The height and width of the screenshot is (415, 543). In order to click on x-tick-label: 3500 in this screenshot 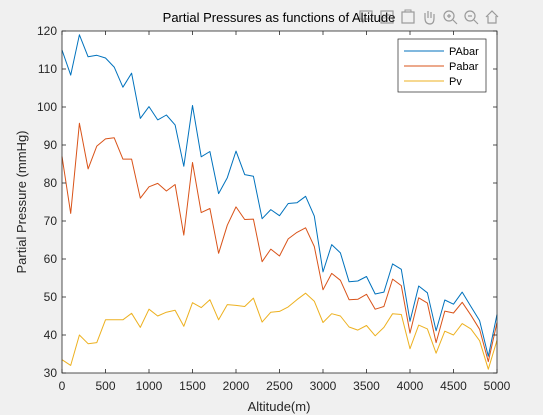, I will do `click(366, 386)`.